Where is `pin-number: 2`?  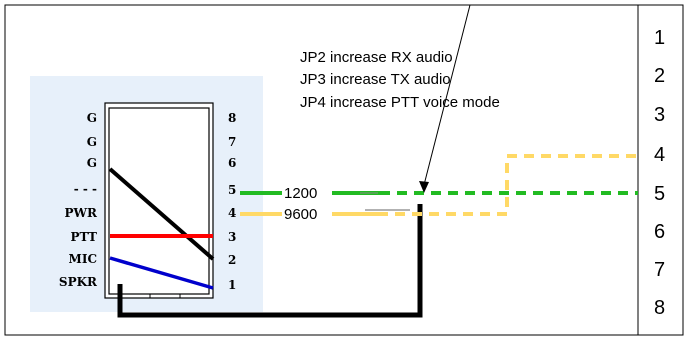 pin-number: 2 is located at coordinates (232, 260).